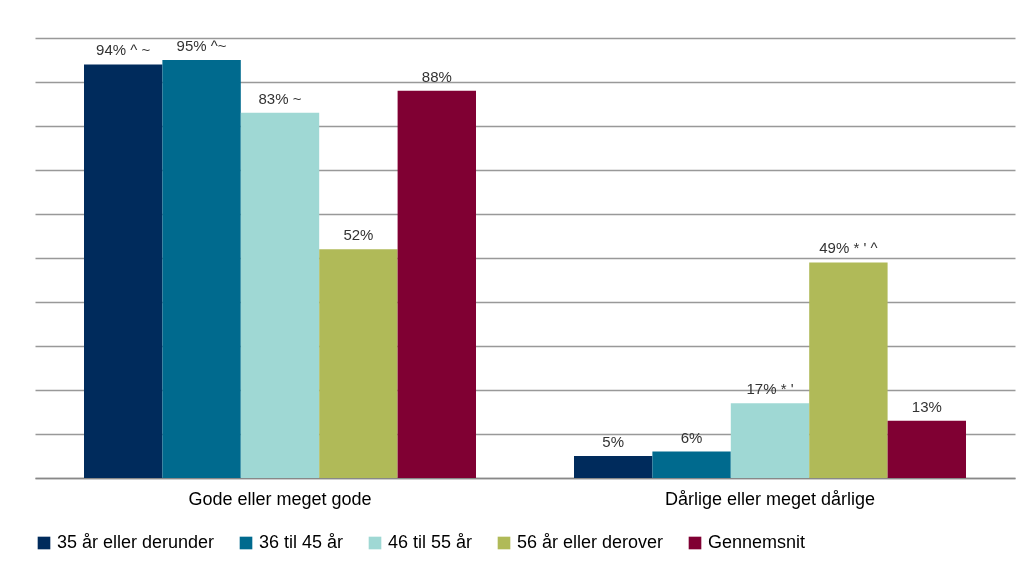 The height and width of the screenshot is (578, 1026). Describe the element at coordinates (757, 542) in the screenshot. I see `legend-label: Gennemsnit` at that location.